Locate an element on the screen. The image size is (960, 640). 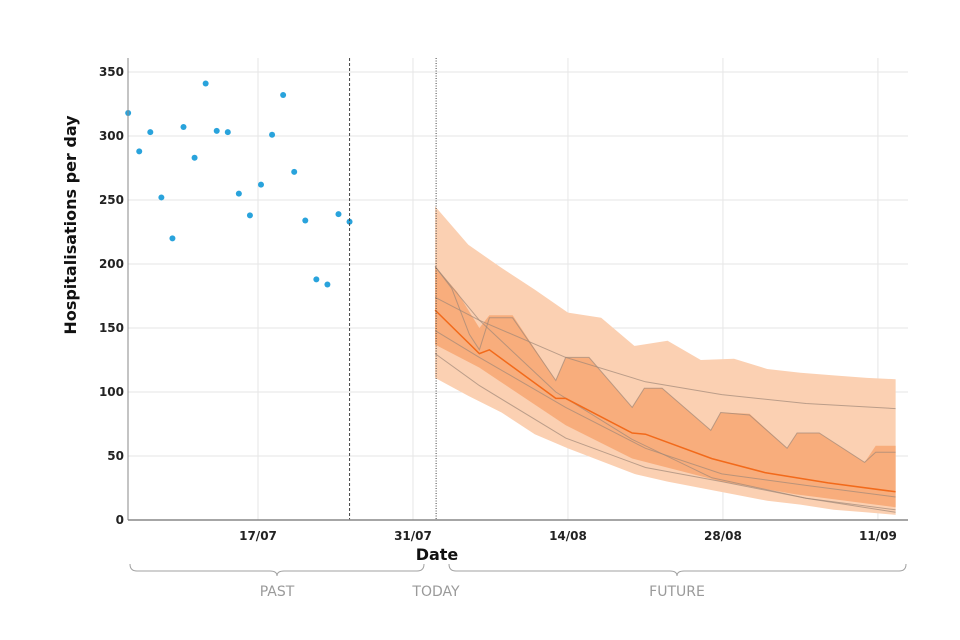
median-line is located at coordinates (665, 401).